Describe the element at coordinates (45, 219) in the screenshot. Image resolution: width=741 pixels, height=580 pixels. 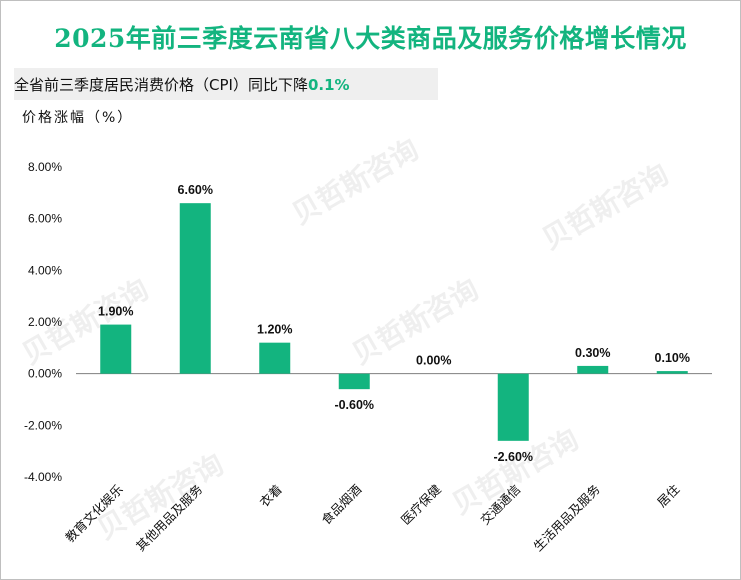
I see `y-tick-label: 6.00%` at that location.